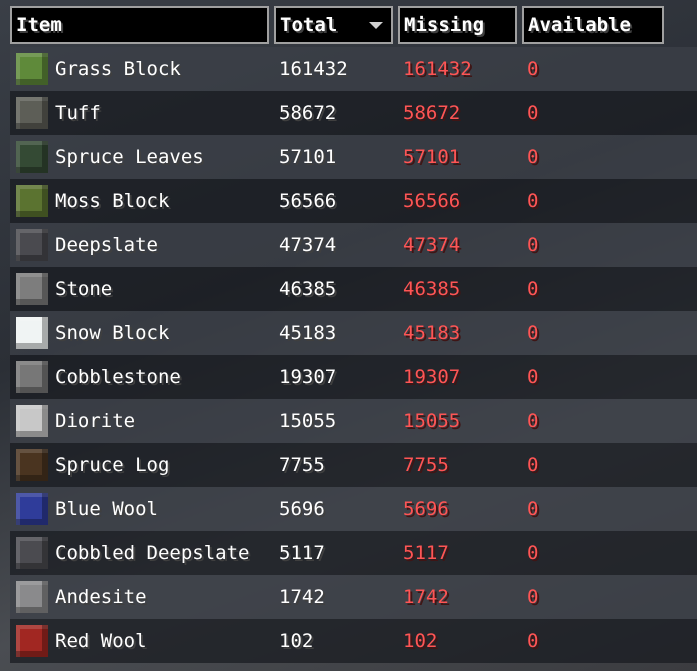 This screenshot has width=697, height=671. I want to click on table-row: Grass Block 161432 161432 0, so click(353, 69).